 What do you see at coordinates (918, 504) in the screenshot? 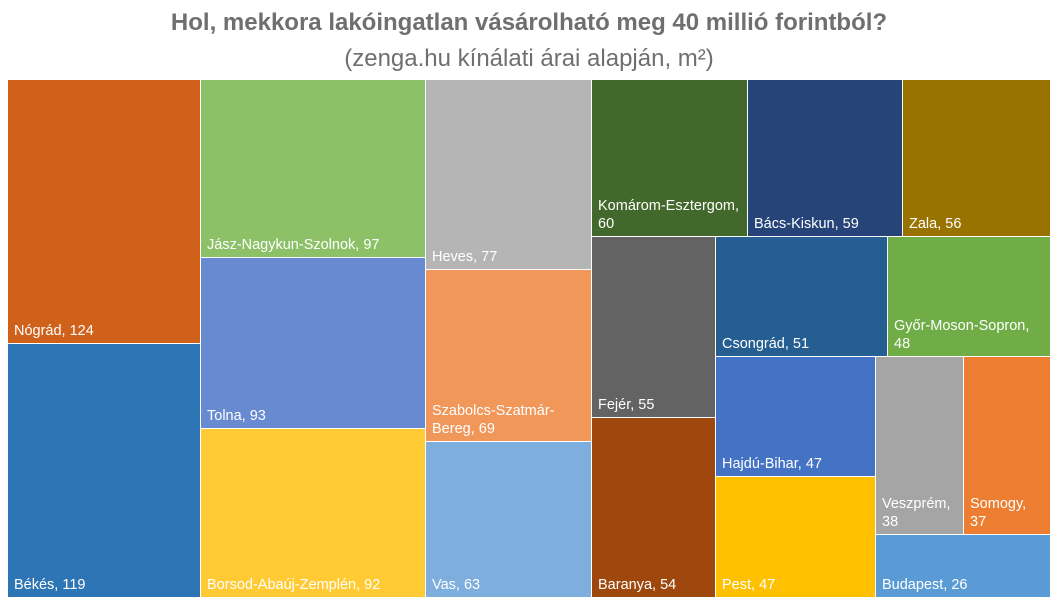
I see `tile-label-line: Veszprém,` at bounding box center [918, 504].